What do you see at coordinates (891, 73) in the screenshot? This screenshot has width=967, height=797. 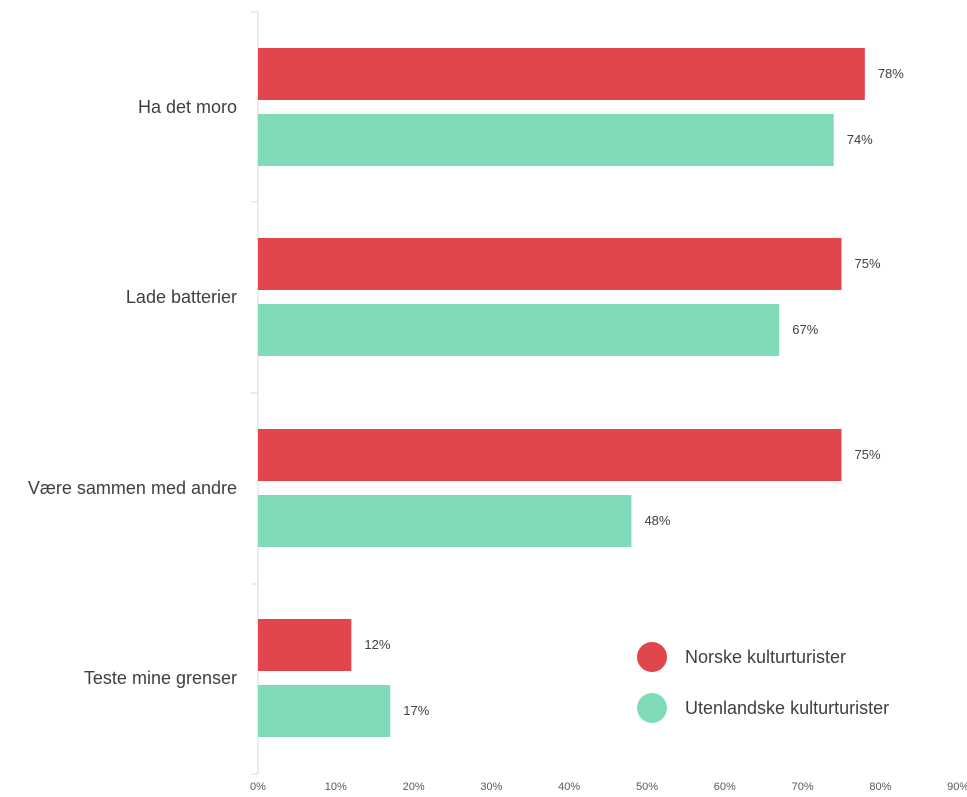 I see `value-label: 78%` at bounding box center [891, 73].